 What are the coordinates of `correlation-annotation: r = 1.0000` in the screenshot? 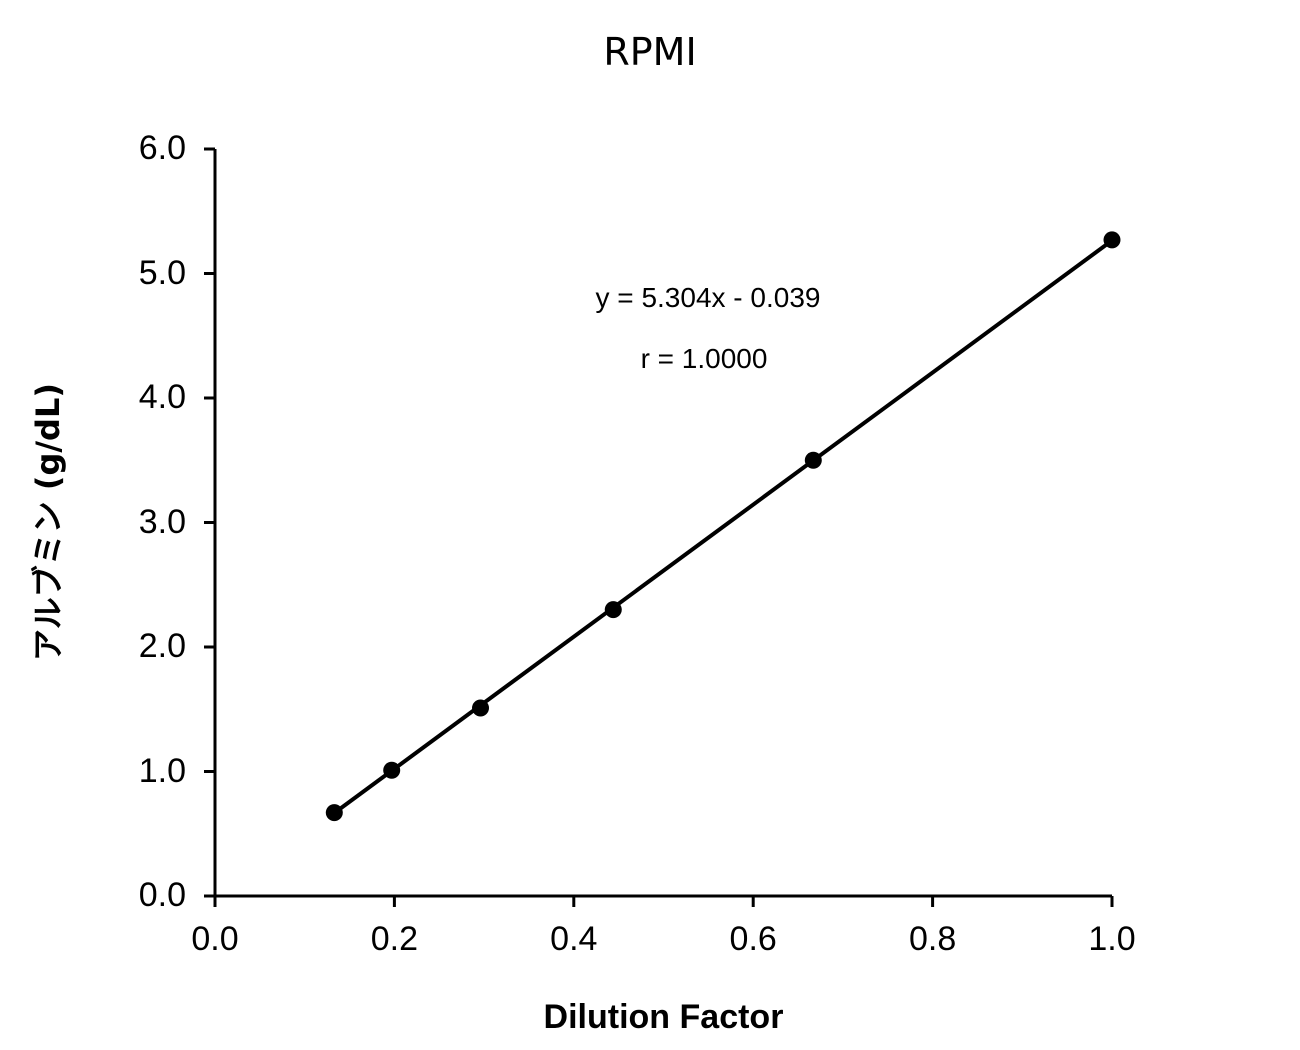 It's located at (704, 358).